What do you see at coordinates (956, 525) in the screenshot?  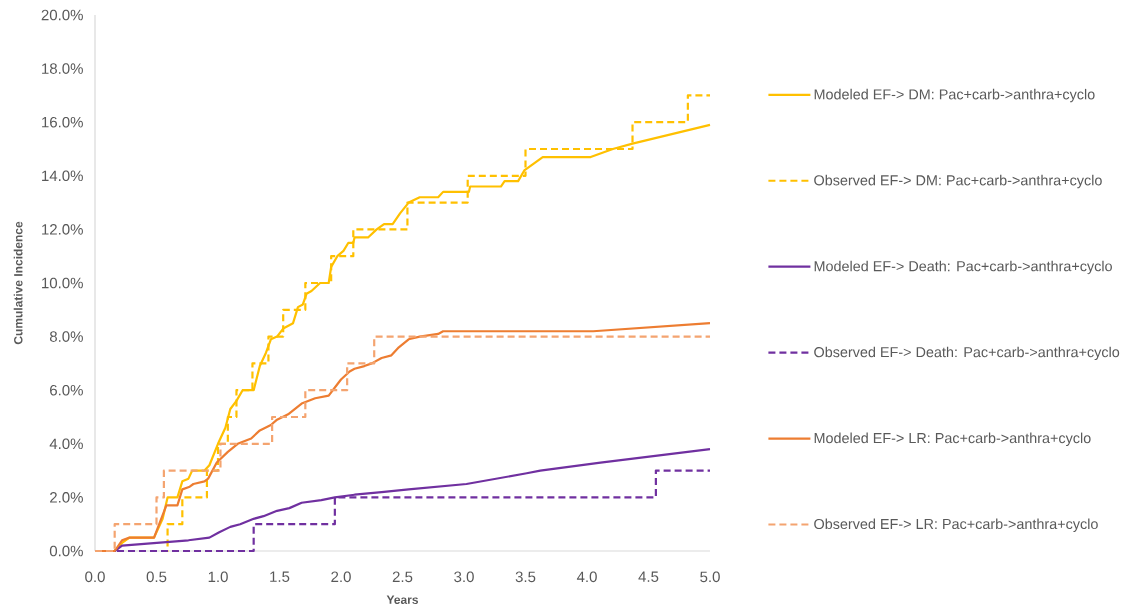 I see `legend-label: Observed EF-> LR: Pac+carb->anthra+cyclo` at bounding box center [956, 525].